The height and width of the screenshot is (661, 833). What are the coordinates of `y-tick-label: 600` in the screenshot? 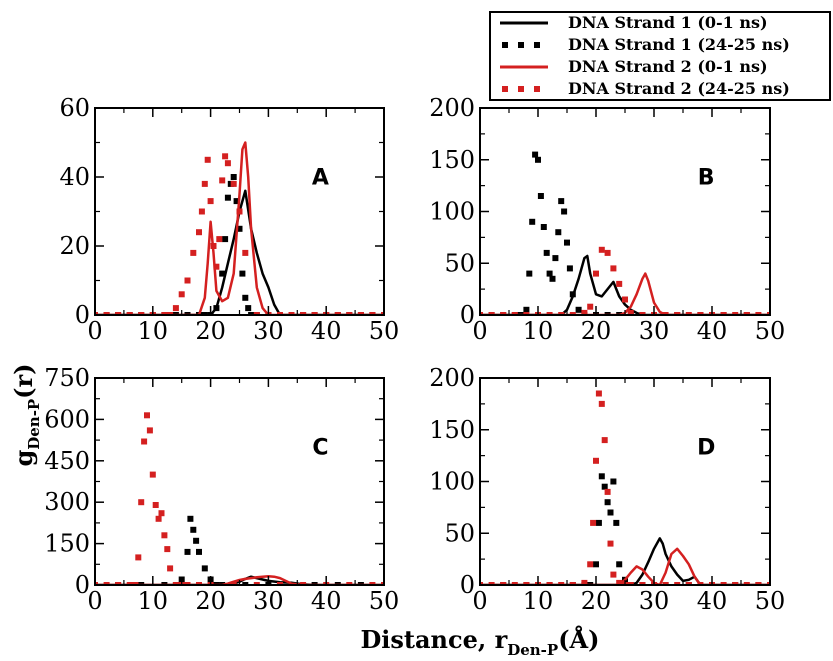 It's located at (67, 419).